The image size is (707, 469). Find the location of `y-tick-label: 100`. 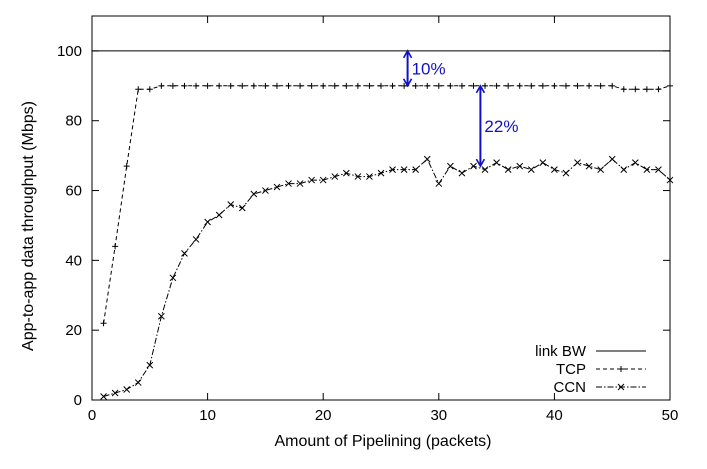

y-tick-label: 100 is located at coordinates (69, 51).